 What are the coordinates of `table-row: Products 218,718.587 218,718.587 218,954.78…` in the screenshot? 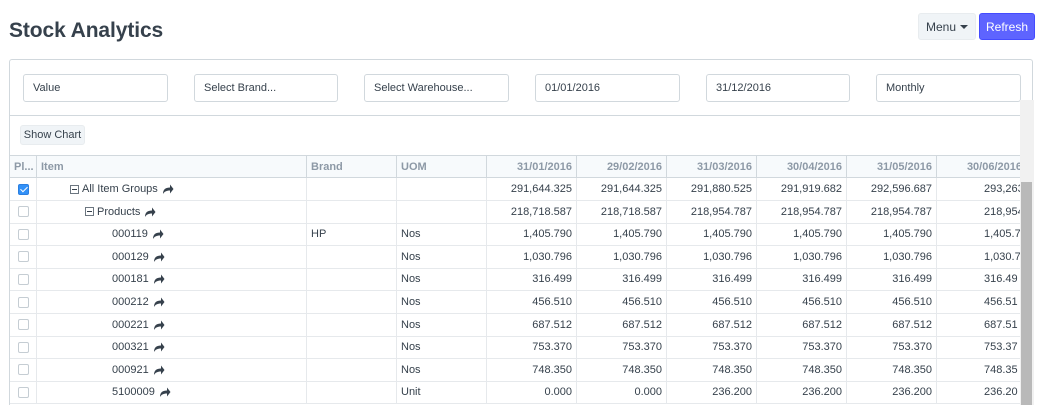 It's located at (521, 212).